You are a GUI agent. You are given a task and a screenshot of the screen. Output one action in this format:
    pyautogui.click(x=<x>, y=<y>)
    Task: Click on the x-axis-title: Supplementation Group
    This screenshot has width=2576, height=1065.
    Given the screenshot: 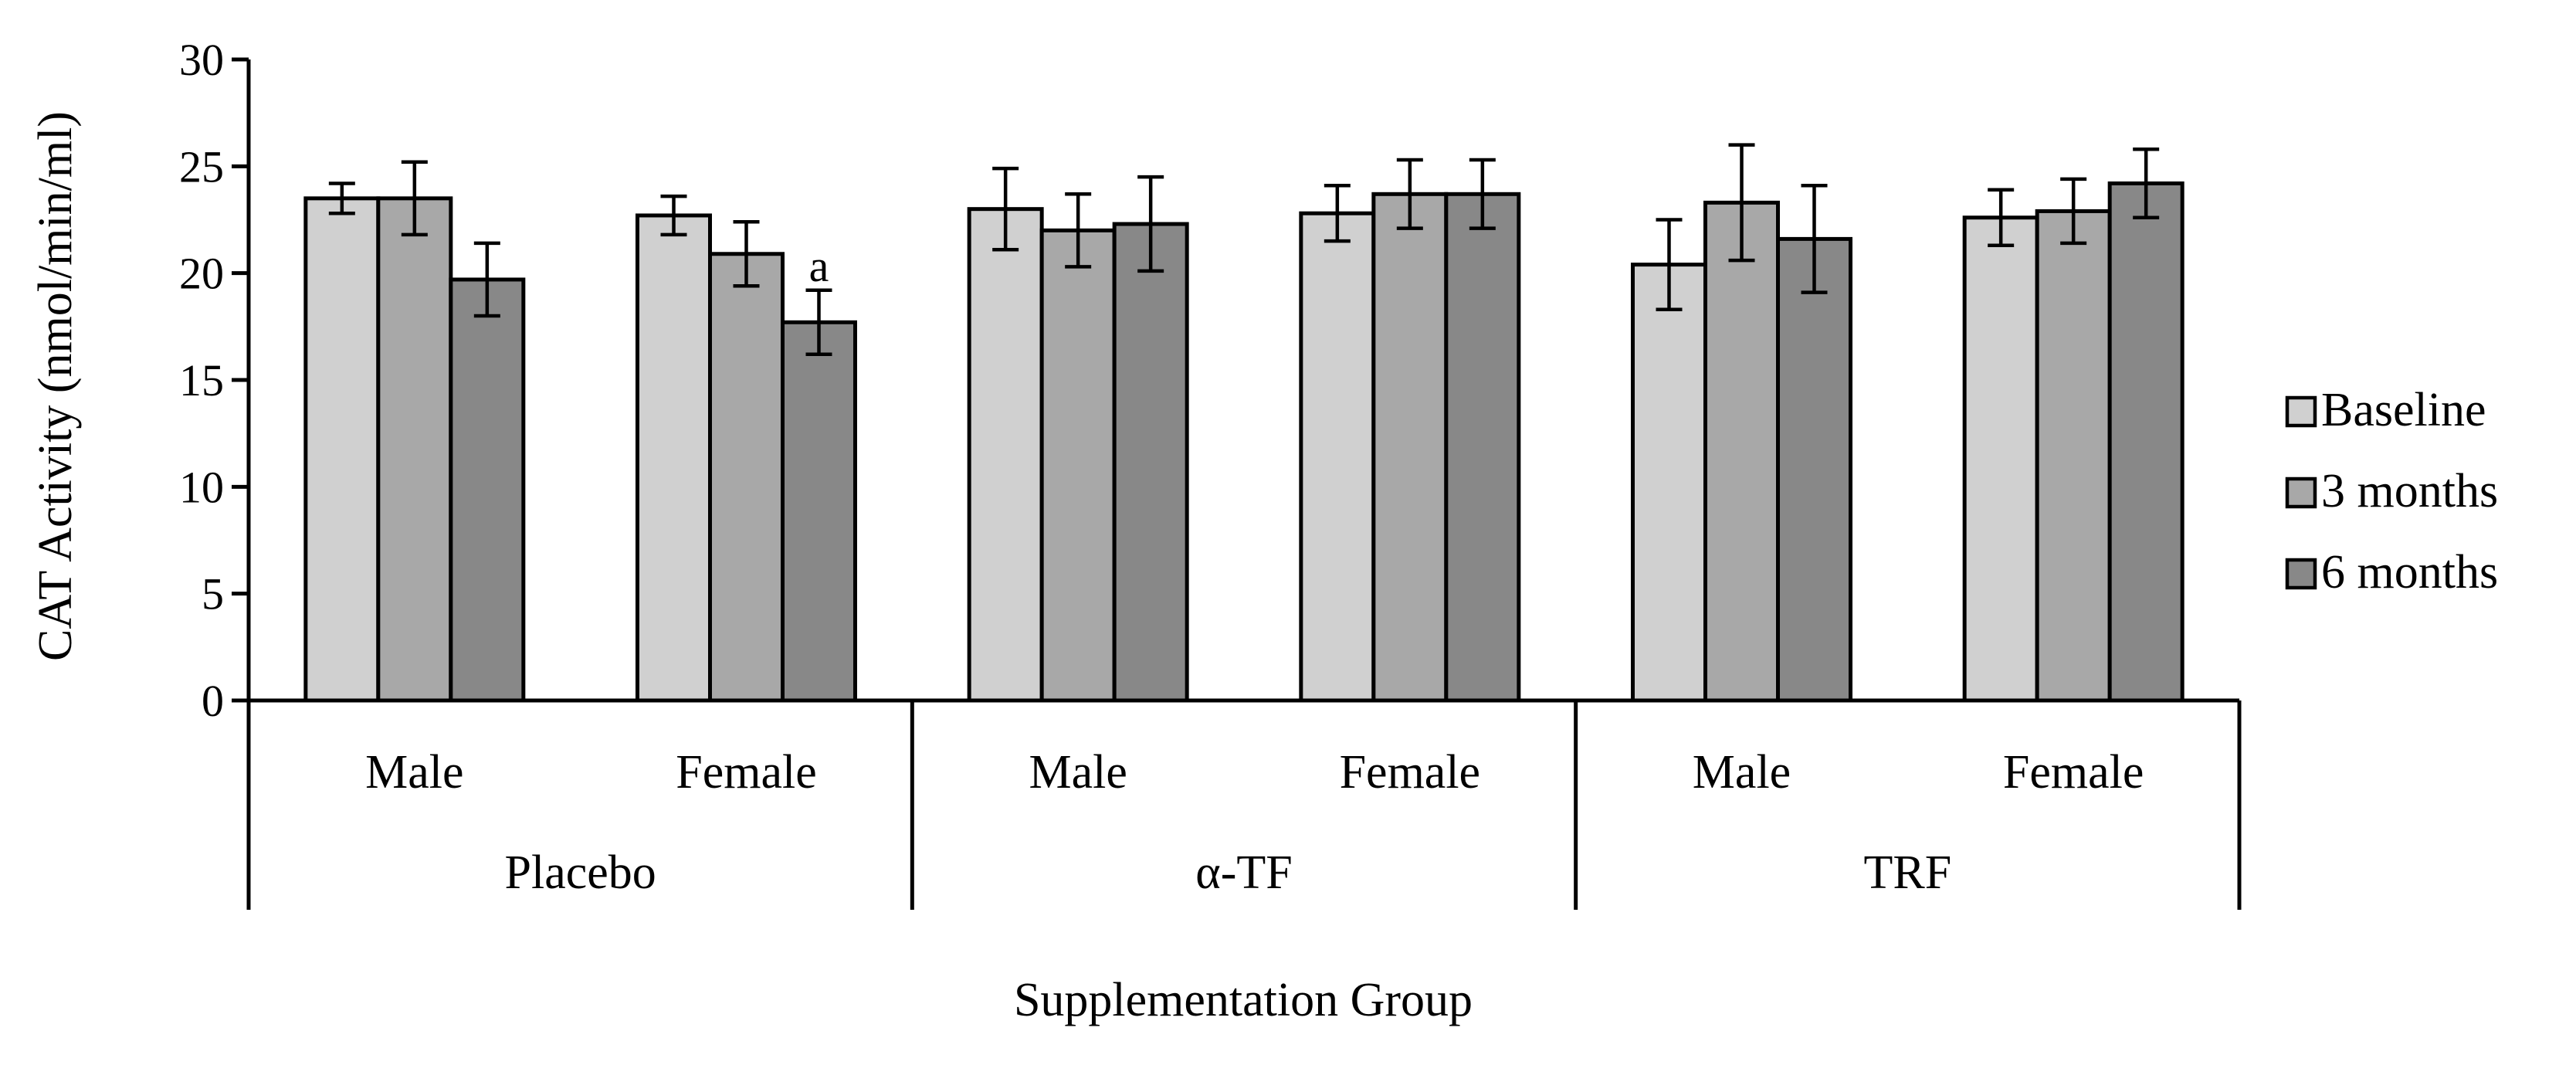 What is the action you would take?
    pyautogui.click(x=1243, y=1000)
    